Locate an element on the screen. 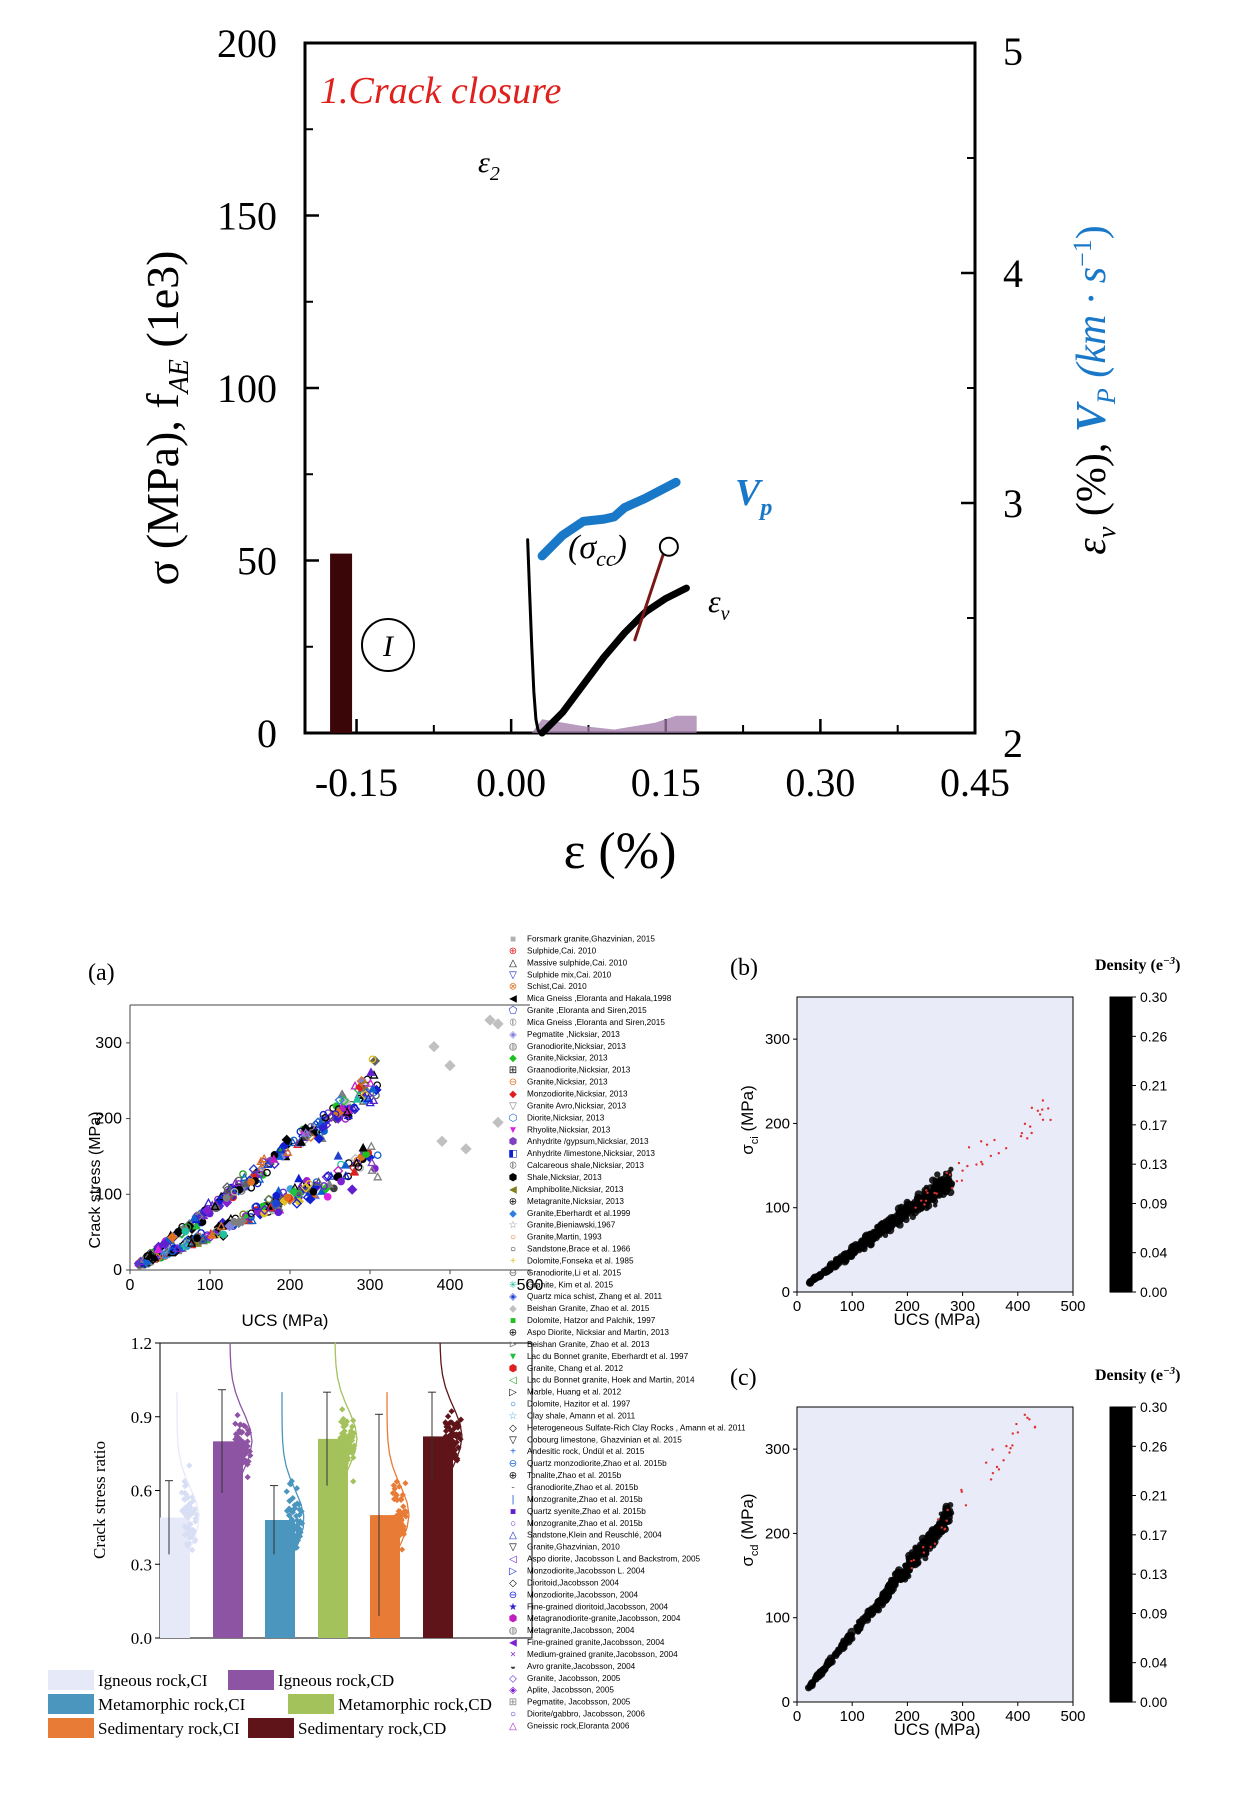 The image size is (1242, 1800). top-ytick-label: 100 is located at coordinates (247, 388).